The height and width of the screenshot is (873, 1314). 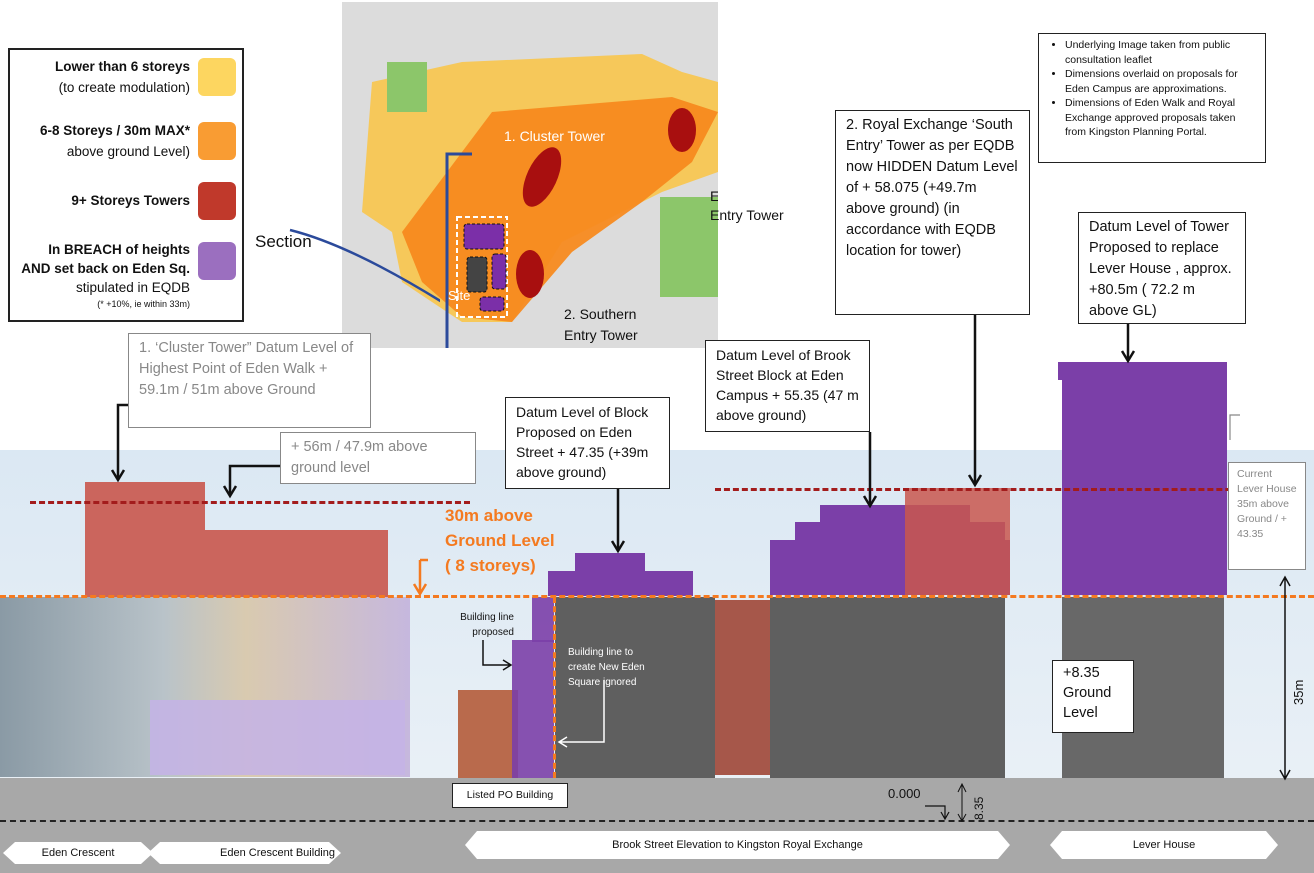 What do you see at coordinates (1068, 371) in the screenshot?
I see `lever-tower-cap-left` at bounding box center [1068, 371].